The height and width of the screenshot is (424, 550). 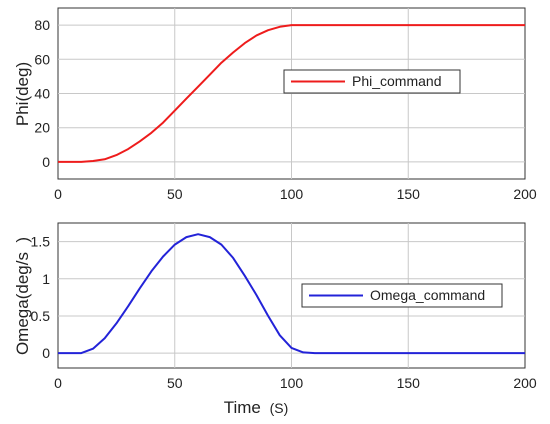 What do you see at coordinates (22, 94) in the screenshot?
I see `top-y-axis-label: Phi(deg)` at bounding box center [22, 94].